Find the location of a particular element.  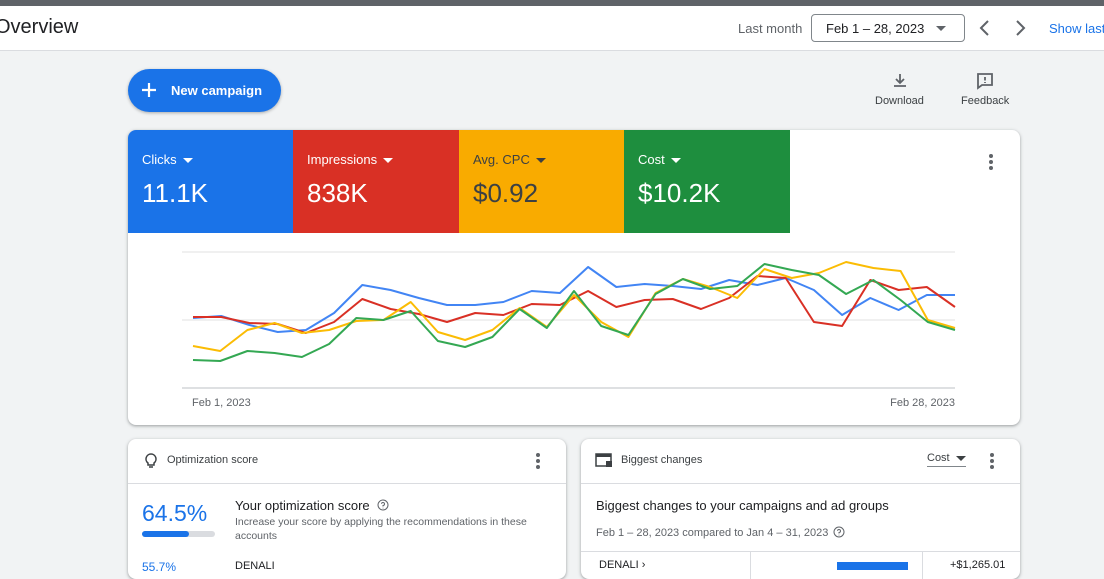

metric-tile: Cost $10.2K is located at coordinates (707, 181).